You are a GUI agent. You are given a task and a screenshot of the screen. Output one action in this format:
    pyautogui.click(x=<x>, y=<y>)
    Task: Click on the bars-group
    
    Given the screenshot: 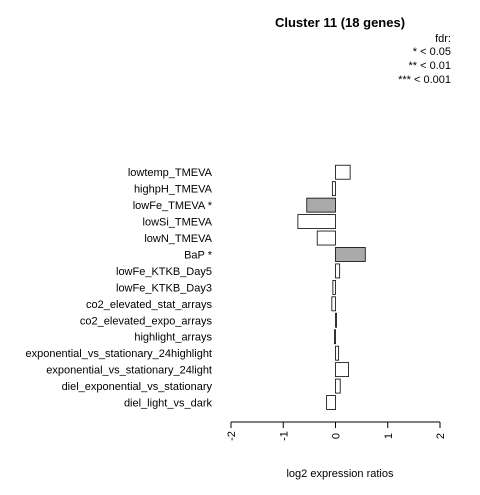 What is the action you would take?
    pyautogui.click(x=331, y=287)
    